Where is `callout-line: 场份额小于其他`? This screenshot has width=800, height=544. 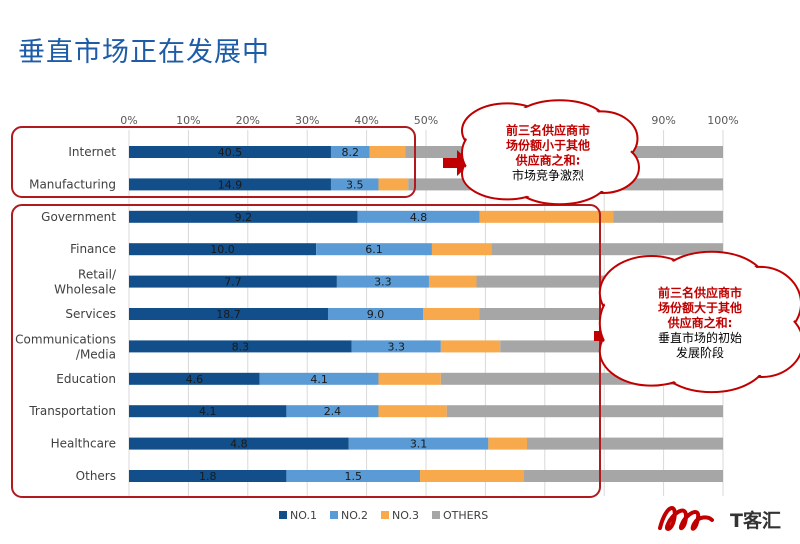
callout-line: 场份额小于其他 is located at coordinates (548, 145).